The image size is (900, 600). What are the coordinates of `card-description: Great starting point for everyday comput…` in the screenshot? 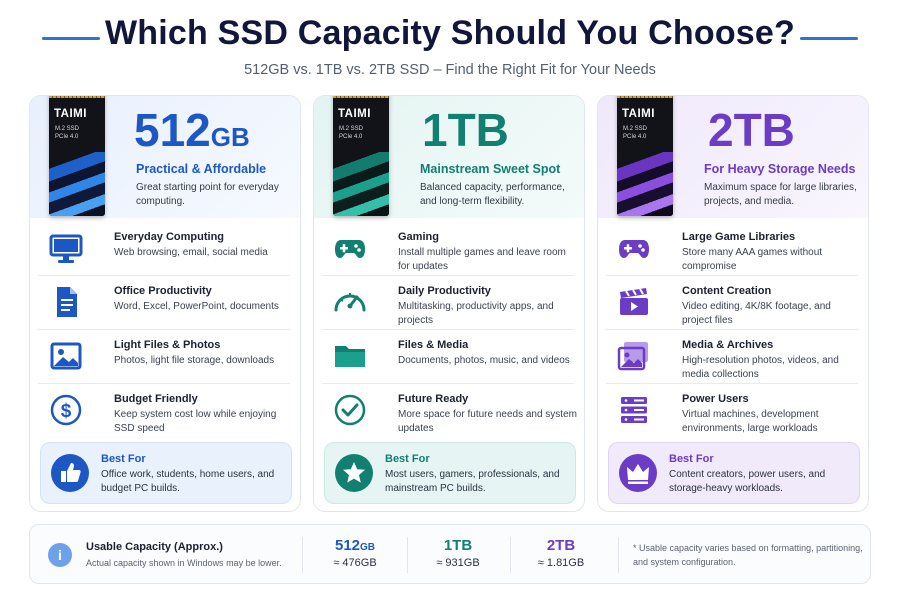 It's located at (207, 194).